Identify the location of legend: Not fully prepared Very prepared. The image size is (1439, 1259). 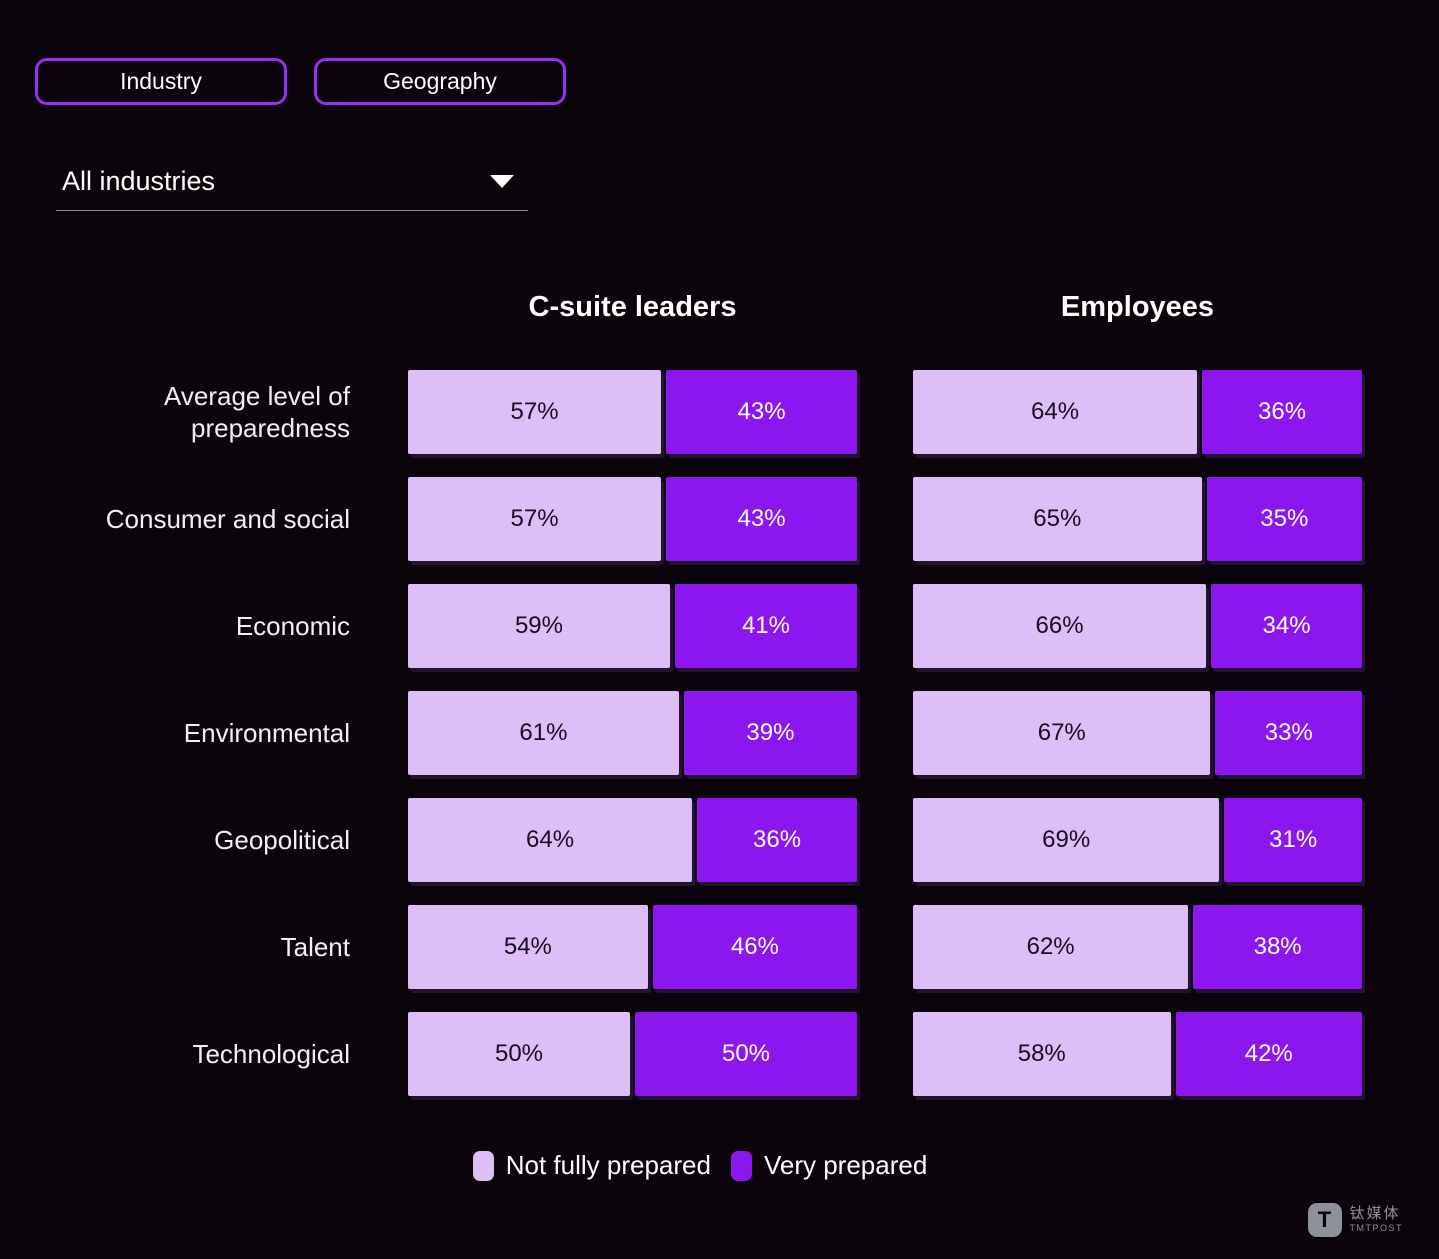
(700, 1165).